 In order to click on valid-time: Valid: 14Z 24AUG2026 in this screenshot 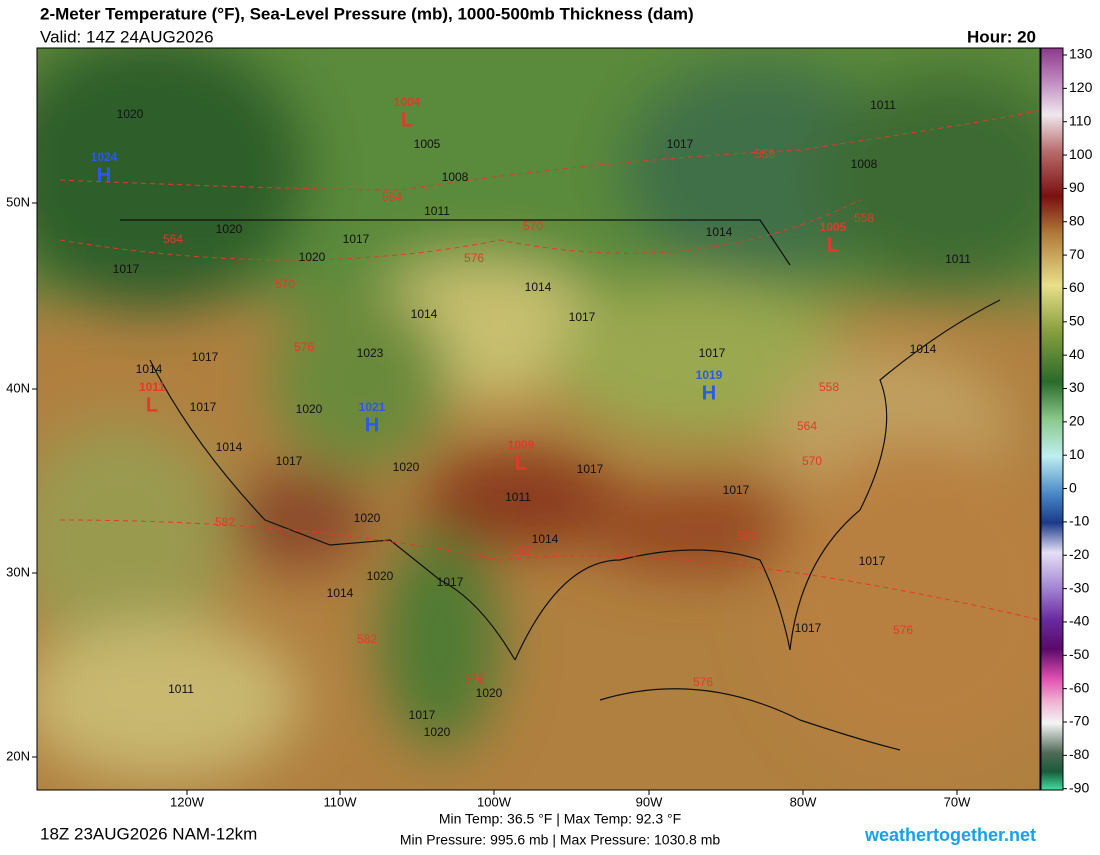, I will do `click(127, 36)`.